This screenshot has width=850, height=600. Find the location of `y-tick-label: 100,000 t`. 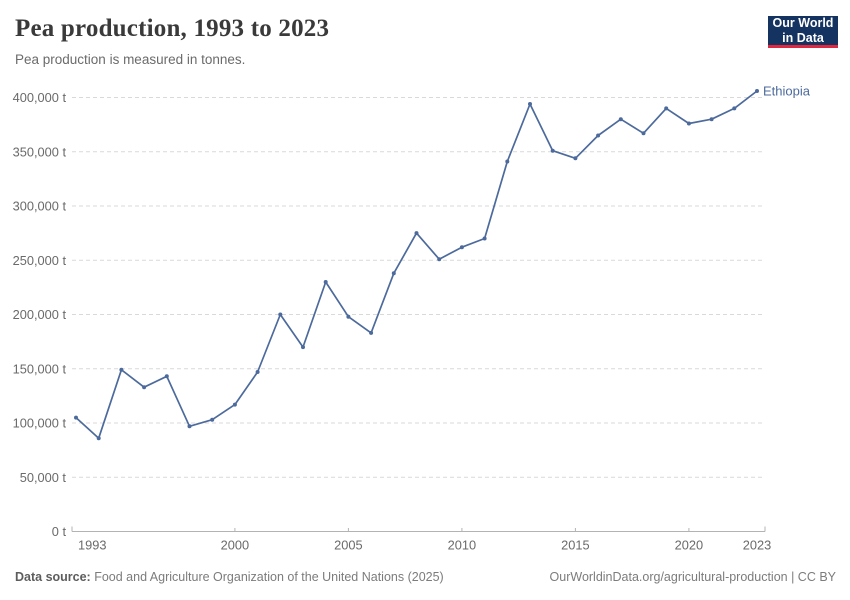

y-tick-label: 100,000 t is located at coordinates (40, 423).